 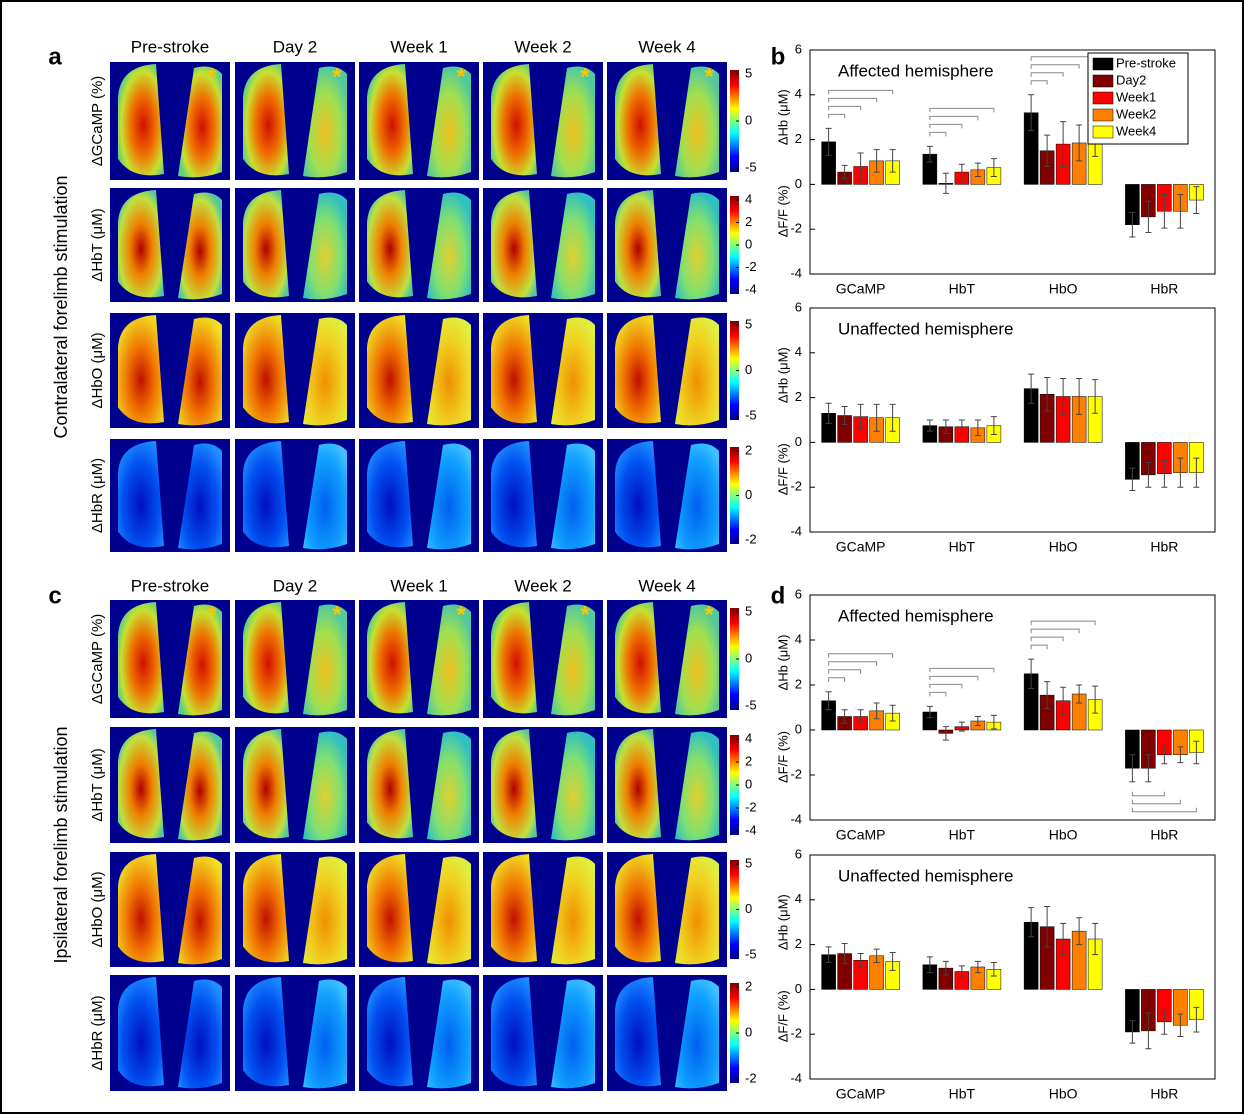 What do you see at coordinates (751, 704) in the screenshot?
I see `colorbar-tick-label: -5` at bounding box center [751, 704].